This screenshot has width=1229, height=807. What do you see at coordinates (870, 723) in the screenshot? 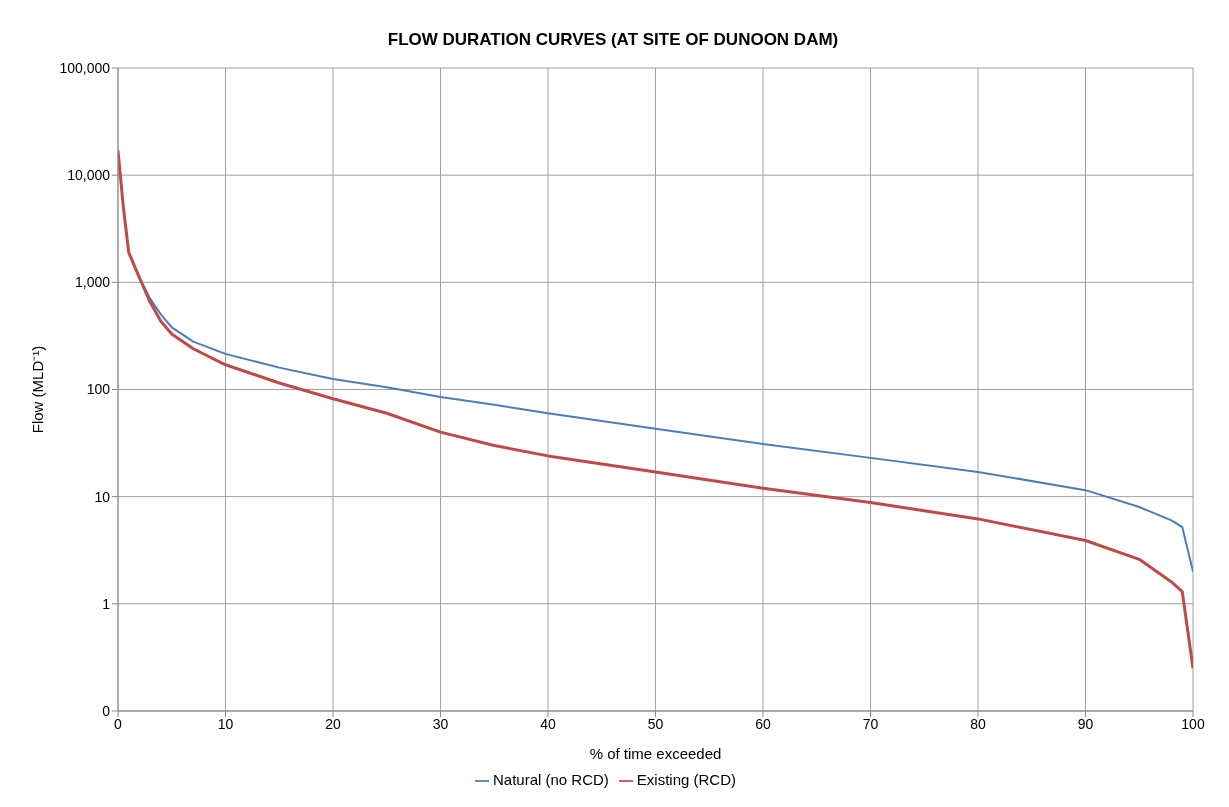
I see `x-tick-label: 70` at bounding box center [870, 723].